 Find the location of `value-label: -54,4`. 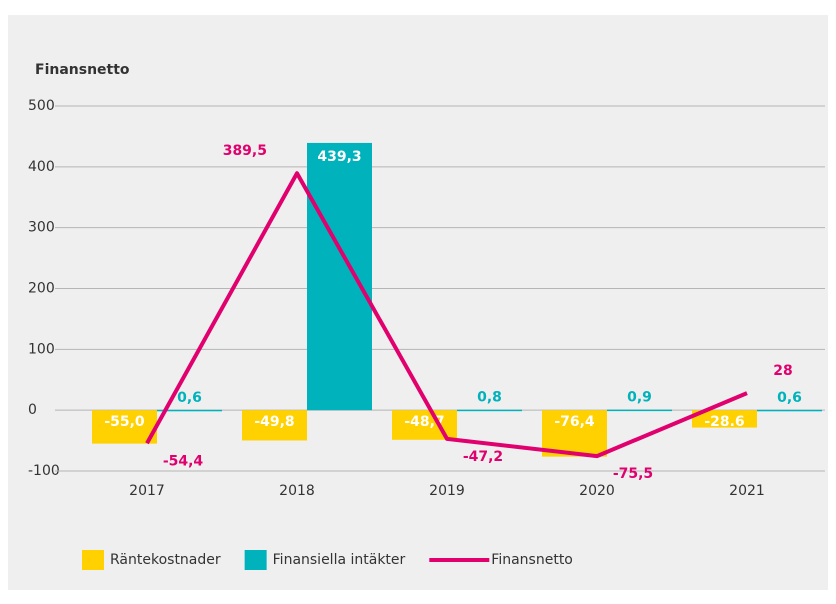

value-label: -54,4 is located at coordinates (183, 461).